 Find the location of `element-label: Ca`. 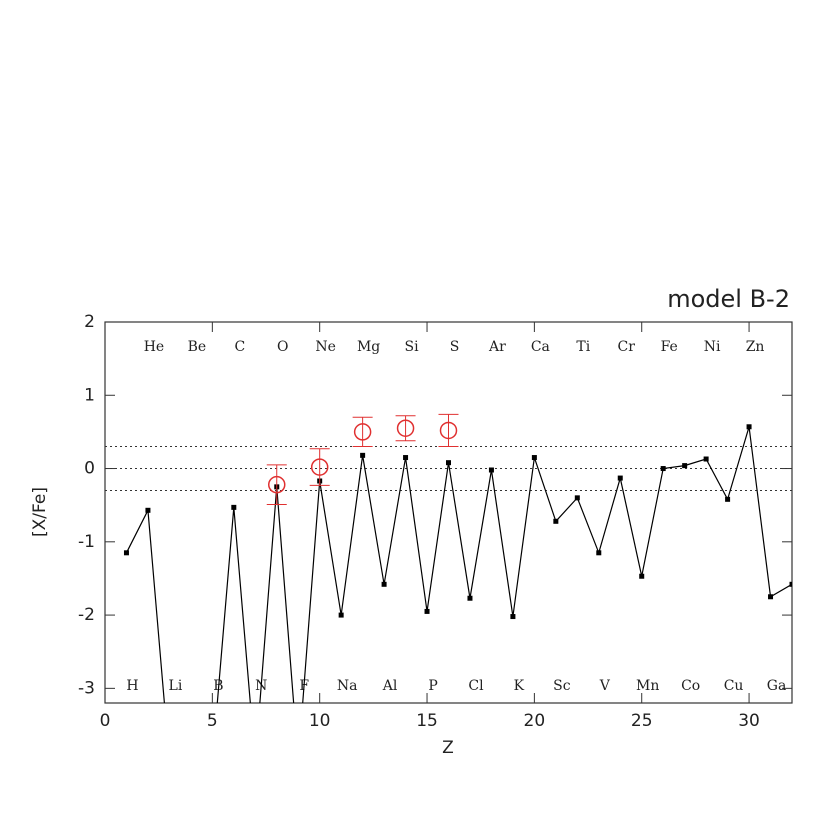

element-label: Ca is located at coordinates (540, 347).